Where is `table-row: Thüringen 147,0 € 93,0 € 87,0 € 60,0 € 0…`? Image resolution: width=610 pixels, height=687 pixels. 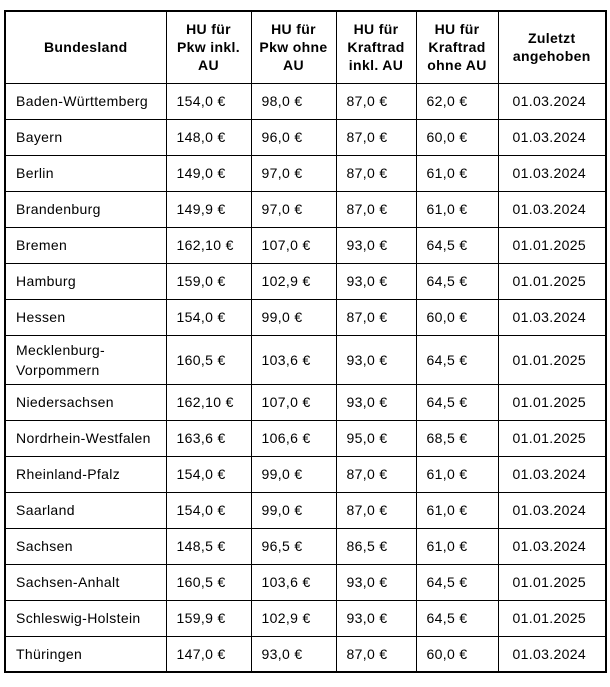 table-row: Thüringen 147,0 € 93,0 € 87,0 € 60,0 € 0… is located at coordinates (305, 654).